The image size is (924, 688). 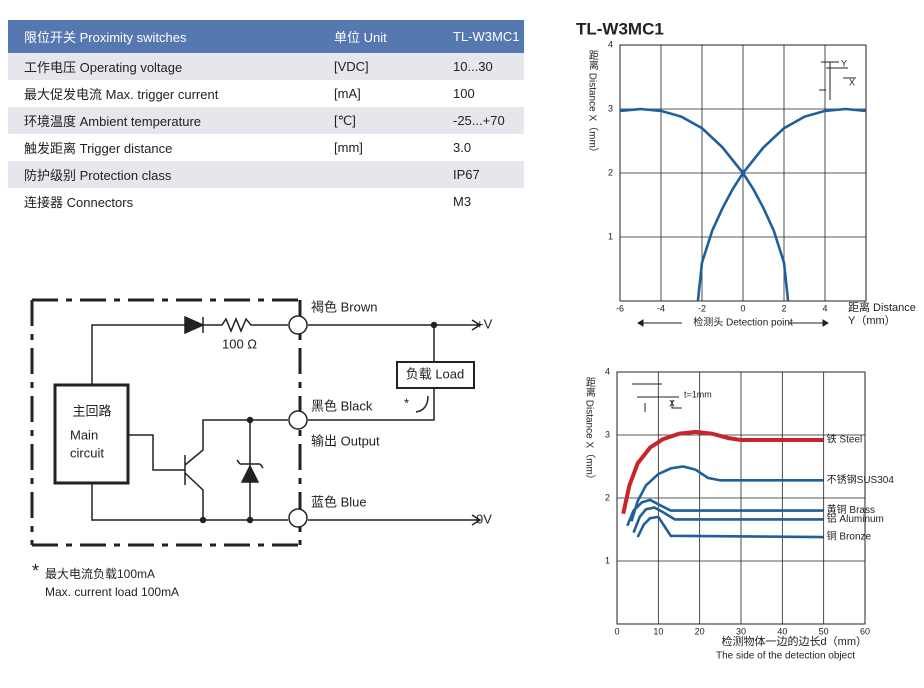 What do you see at coordinates (377, 36) in the screenshot?
I see `header-cell: 单位 Unit` at bounding box center [377, 36].